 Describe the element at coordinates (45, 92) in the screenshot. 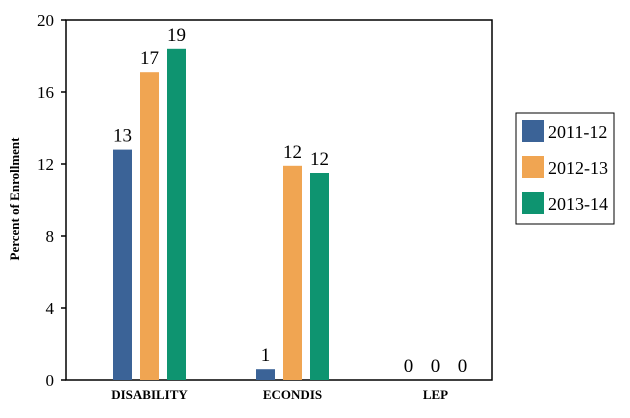

I see `y-tick-label: 16` at that location.